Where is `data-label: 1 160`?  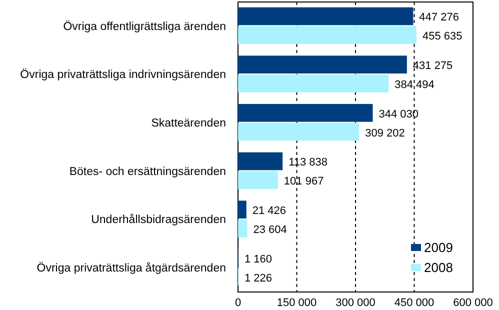 data-label: 1 160 is located at coordinates (258, 259).